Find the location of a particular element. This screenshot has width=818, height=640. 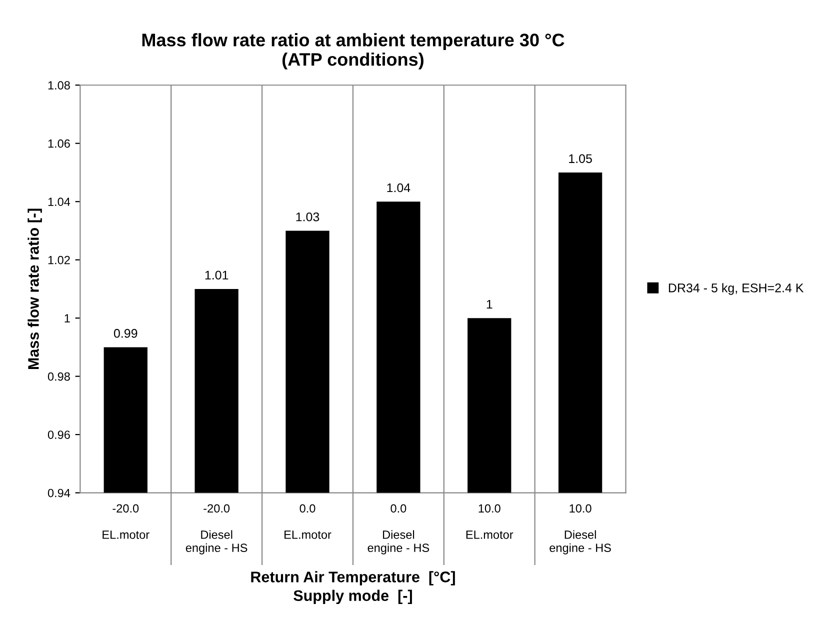

legend-label: DR34 - 5 kg, ESH=2.4 K is located at coordinates (736, 289).